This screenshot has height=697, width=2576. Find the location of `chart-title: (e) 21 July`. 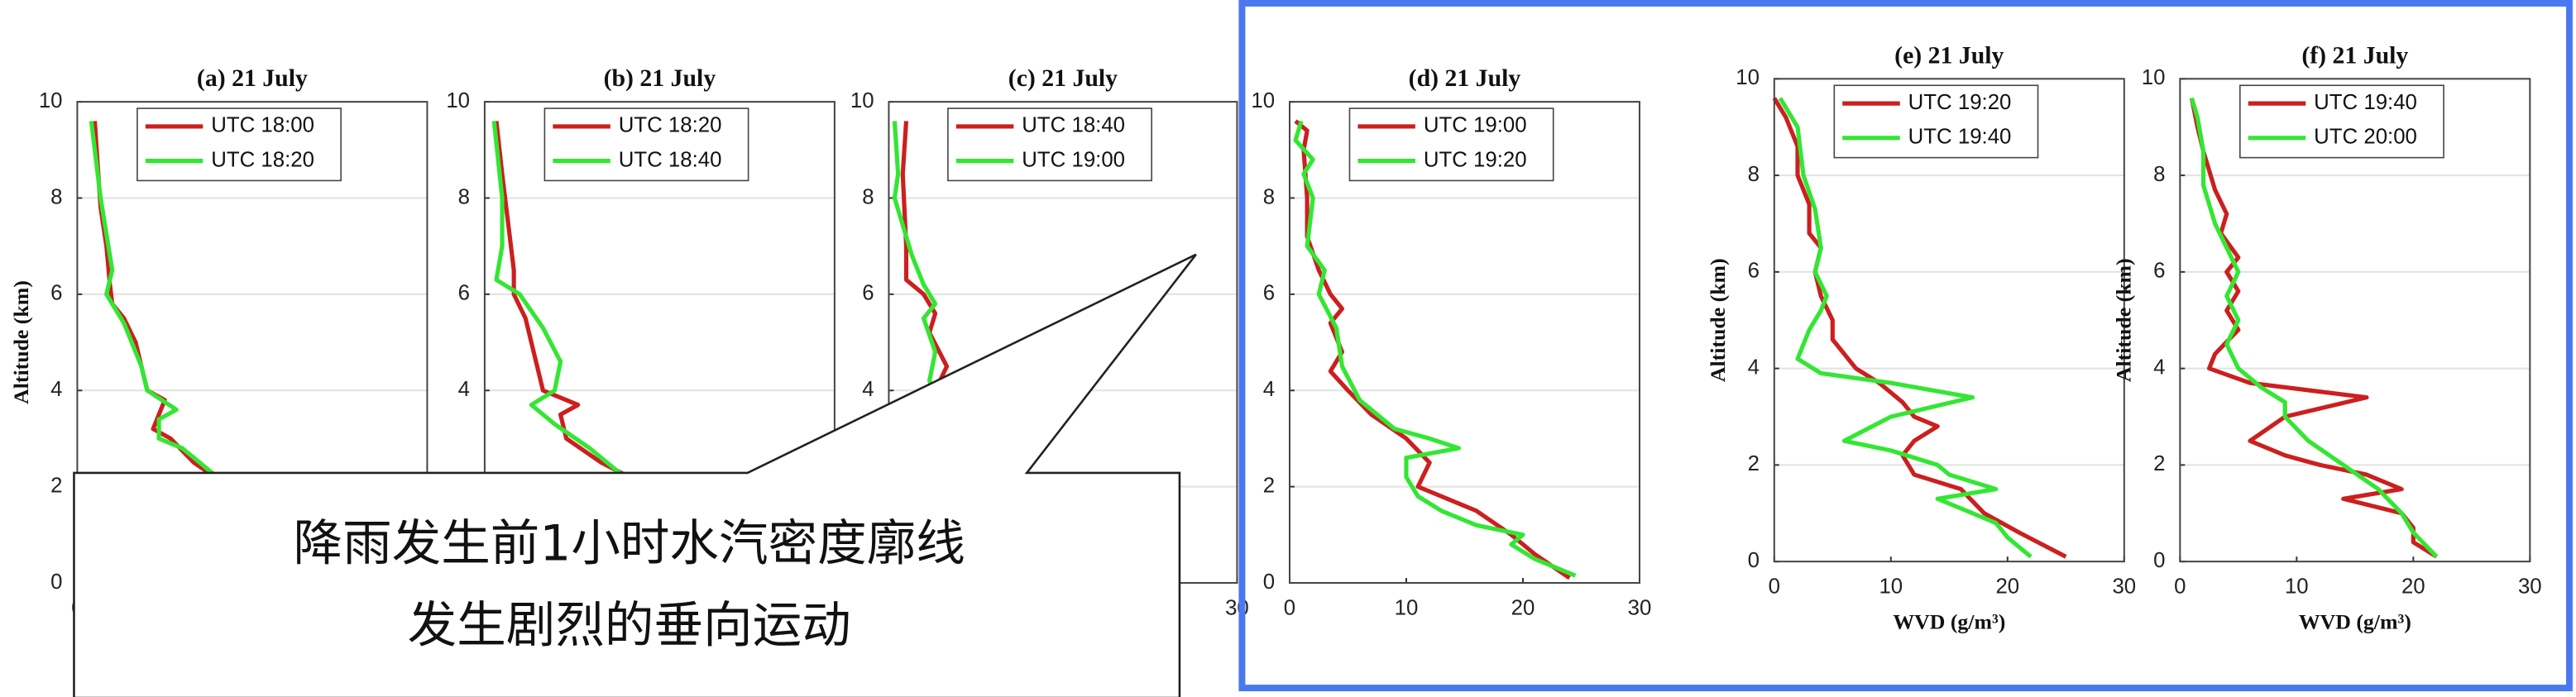

chart-title: (e) 21 July is located at coordinates (1949, 55).